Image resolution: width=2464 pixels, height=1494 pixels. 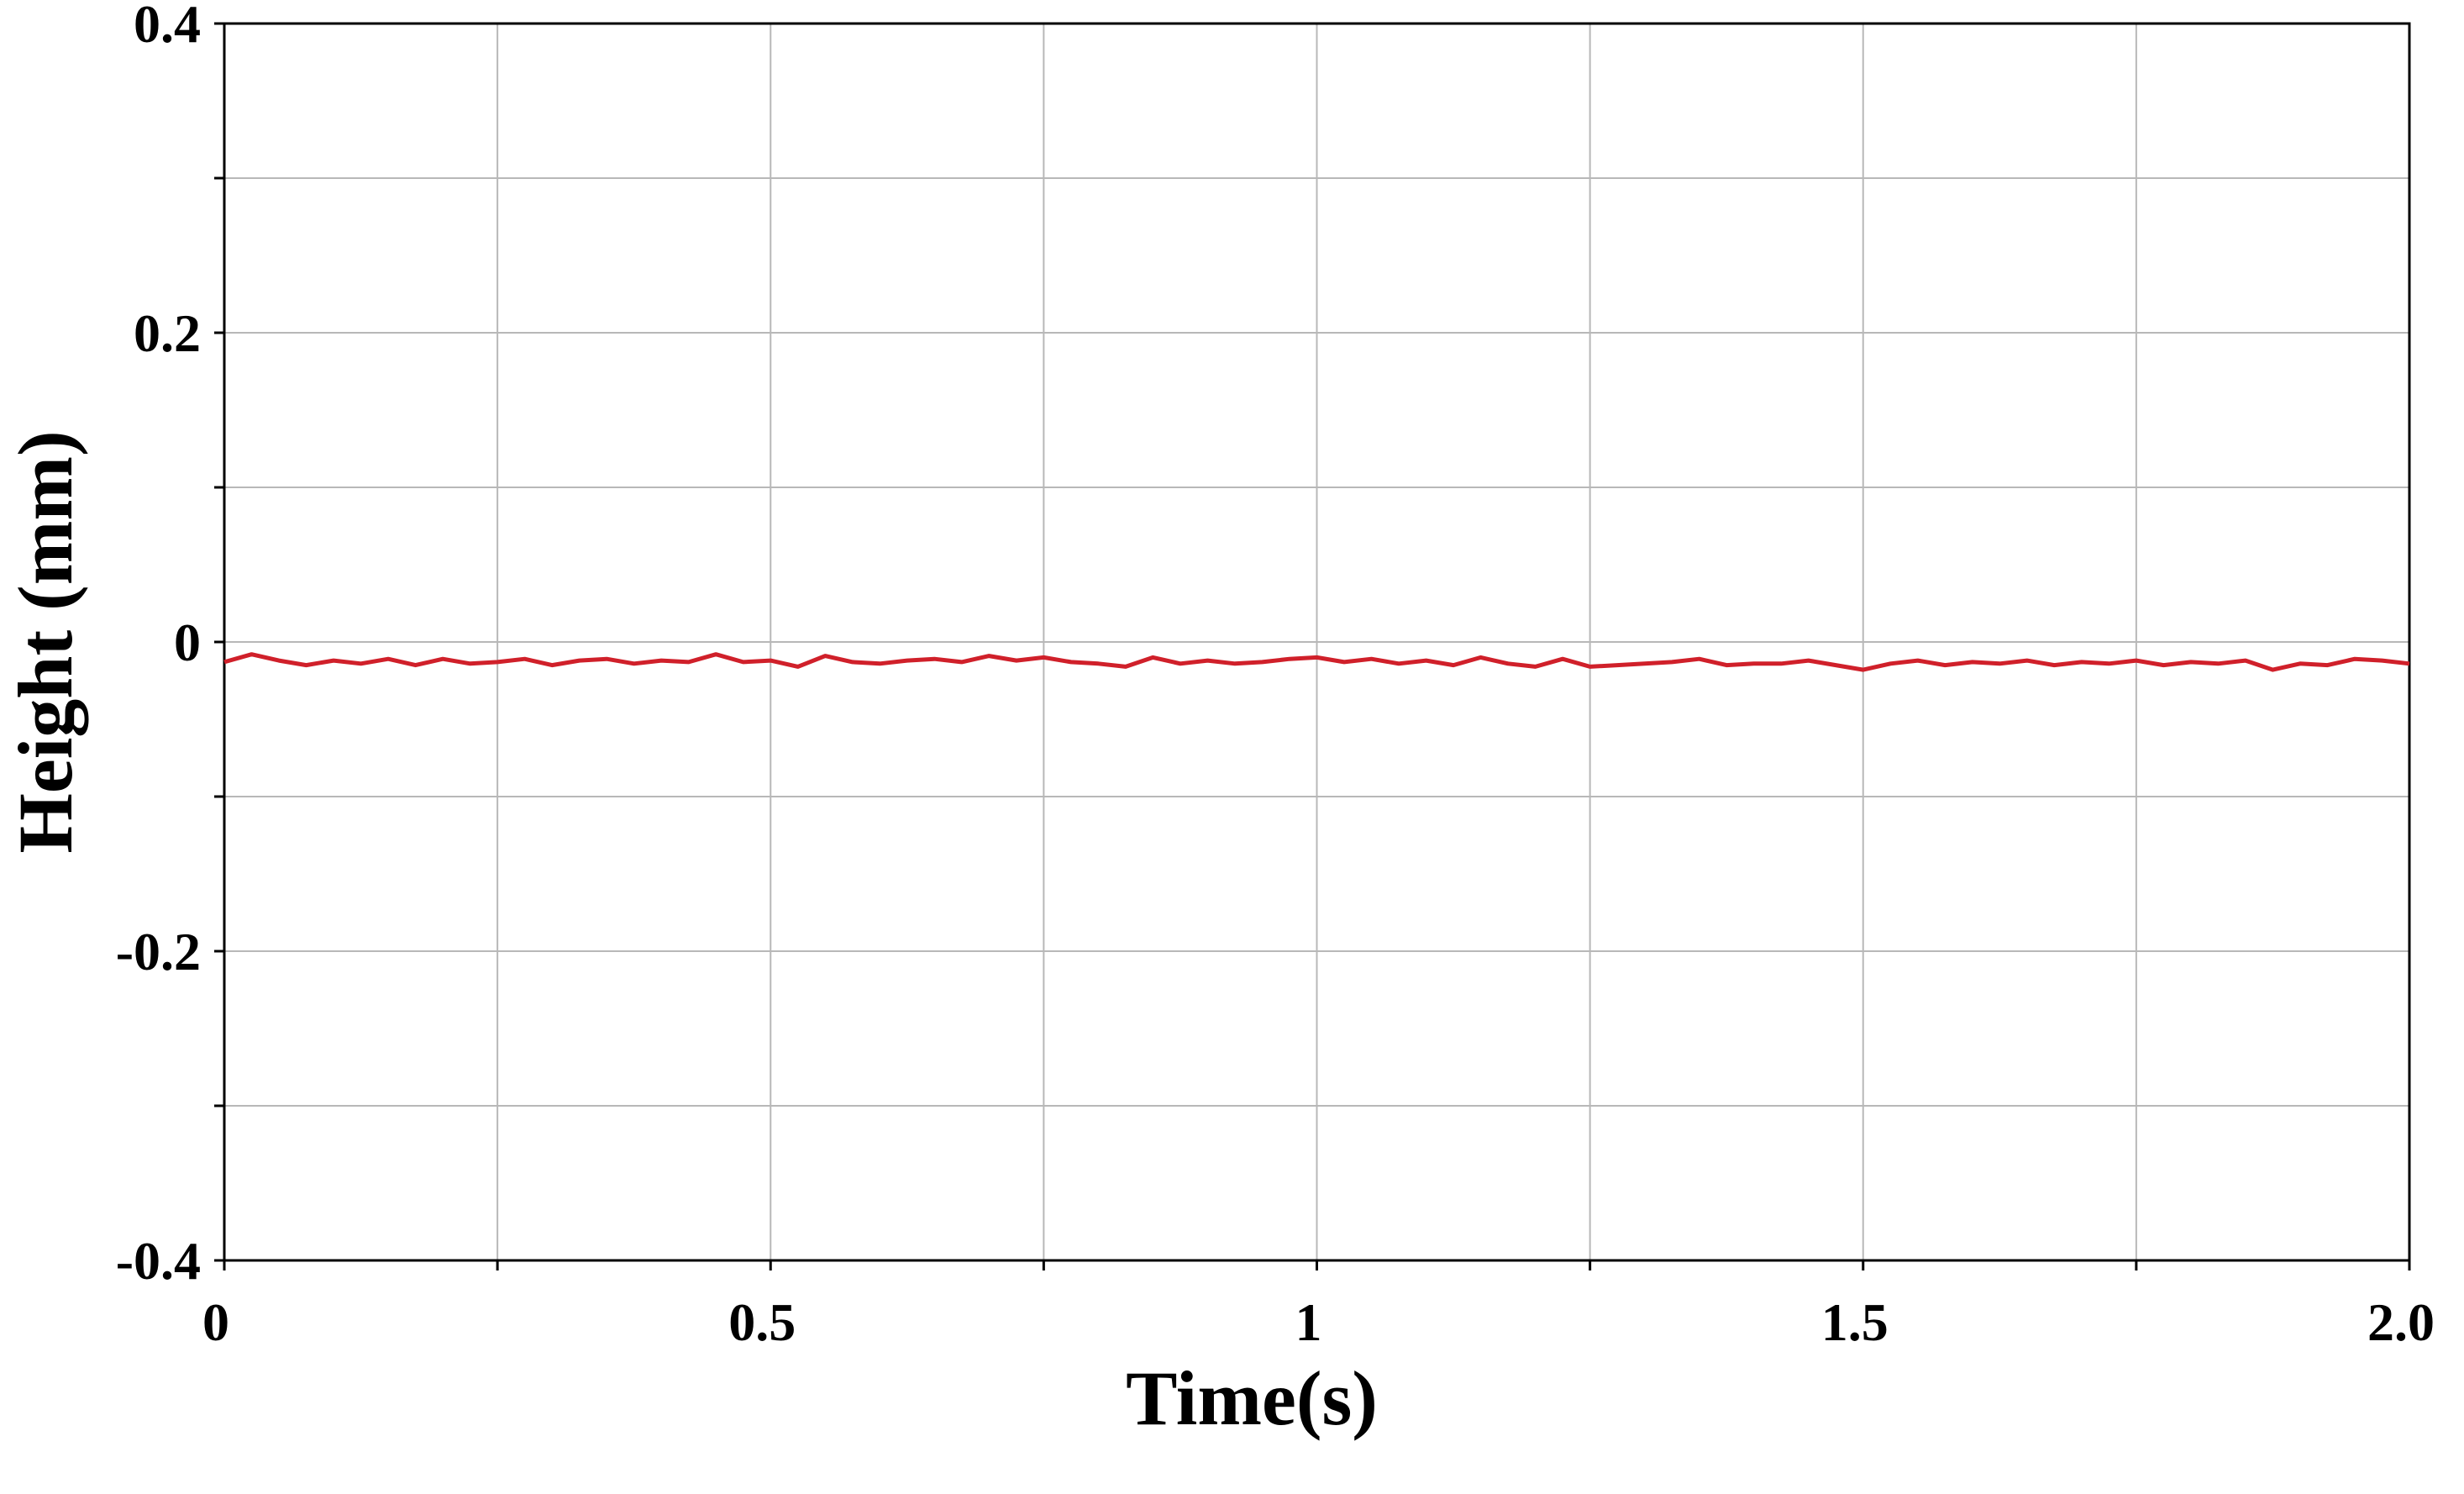 I want to click on x-tick-label: 1.5, so click(x=1855, y=1322).